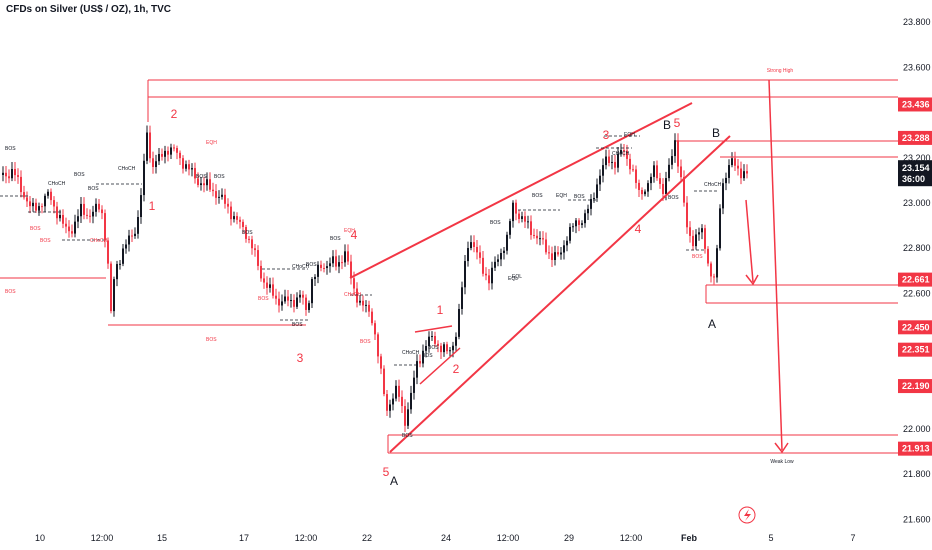 This screenshot has height=550, width=932. What do you see at coordinates (915, 137) in the screenshot?
I see `price-badge: 23.288` at bounding box center [915, 137].